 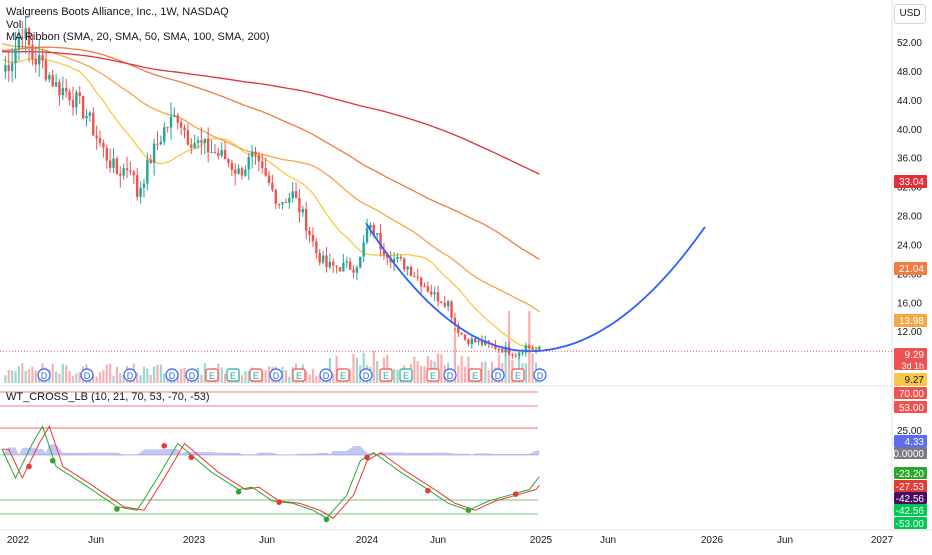 I want to click on time-tick-label: 2027, so click(x=882, y=540).